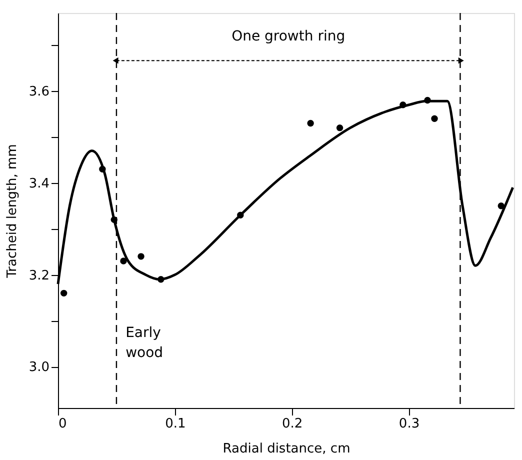 Image resolution: width=522 pixels, height=460 pixels. I want to click on y-axis-title: Tracheid length, mm, so click(12, 211).